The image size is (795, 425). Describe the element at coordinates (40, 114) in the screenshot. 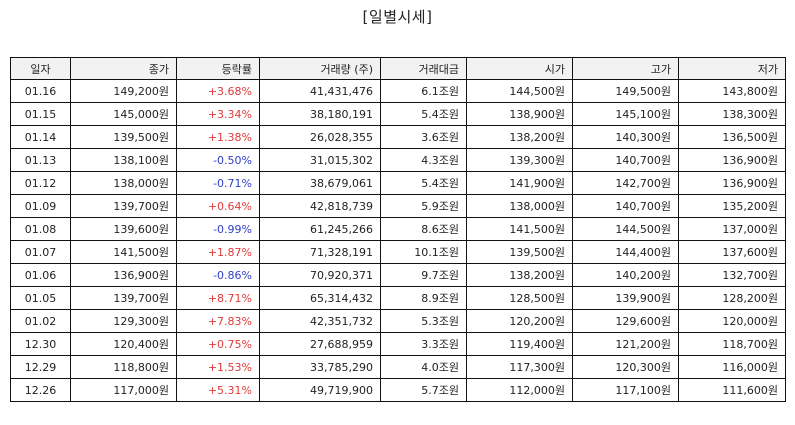

I see `cell-date: 01.15` at that location.